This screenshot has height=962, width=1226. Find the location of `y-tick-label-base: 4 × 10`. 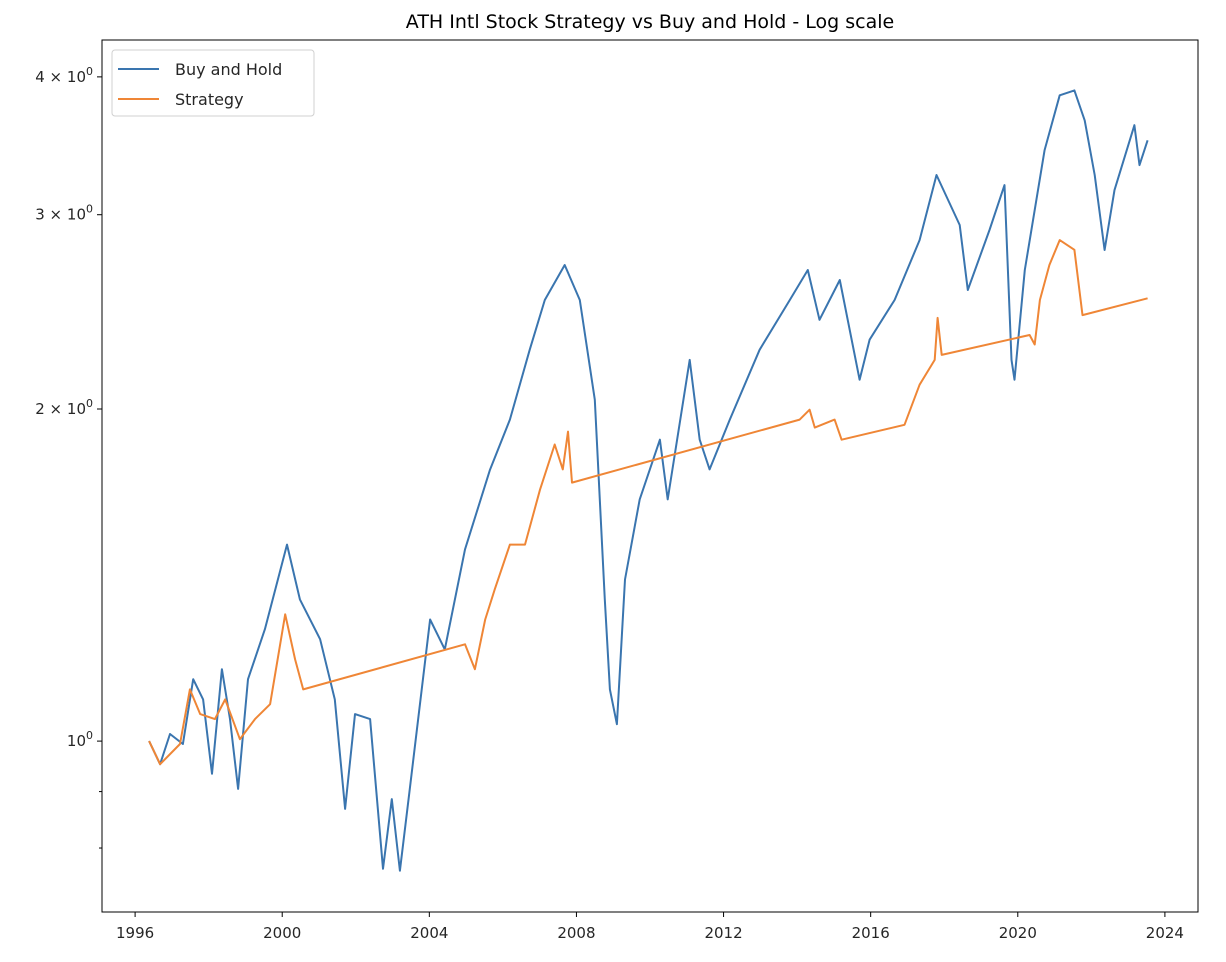

y-tick-label-base: 4 × 10 is located at coordinates (60, 77).